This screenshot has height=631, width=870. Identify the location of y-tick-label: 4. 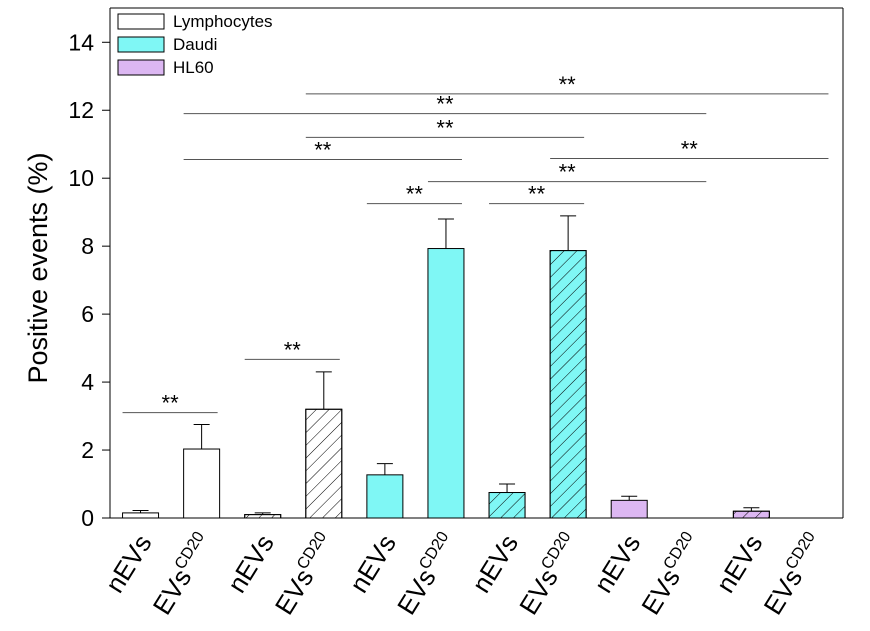
(87, 382).